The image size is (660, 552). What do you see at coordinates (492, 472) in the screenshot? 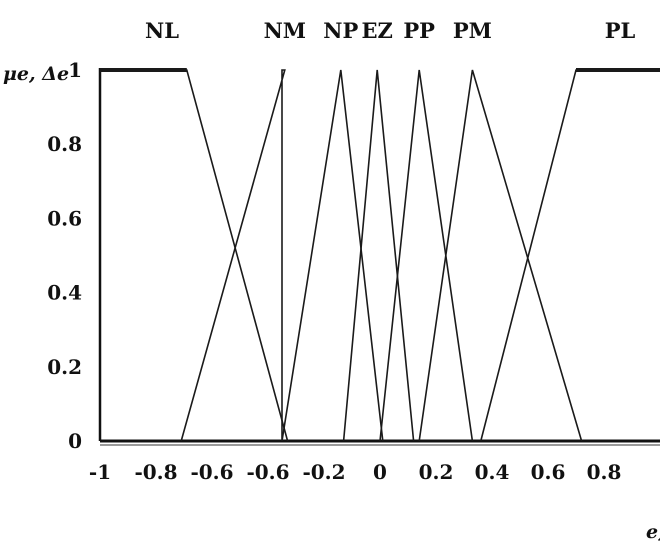
I see `x-tick-label: 0.4` at bounding box center [492, 472].